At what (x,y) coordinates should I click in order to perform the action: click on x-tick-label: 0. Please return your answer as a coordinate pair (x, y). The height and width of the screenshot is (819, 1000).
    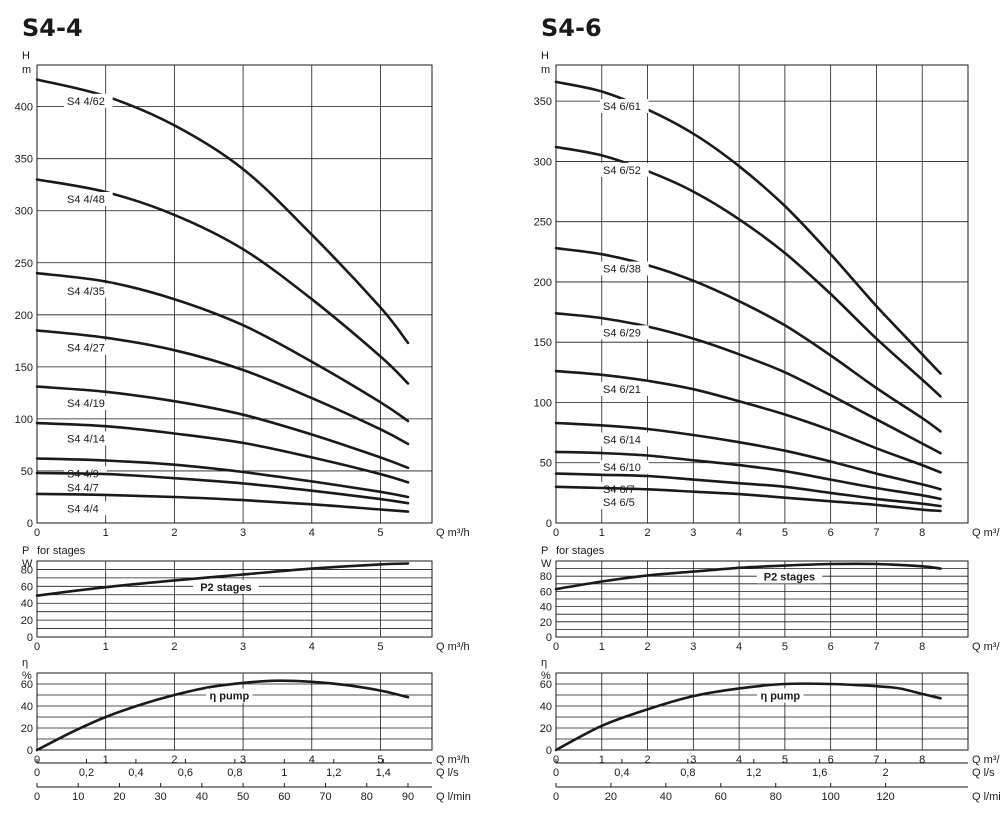
    Looking at the image, I should click on (556, 533).